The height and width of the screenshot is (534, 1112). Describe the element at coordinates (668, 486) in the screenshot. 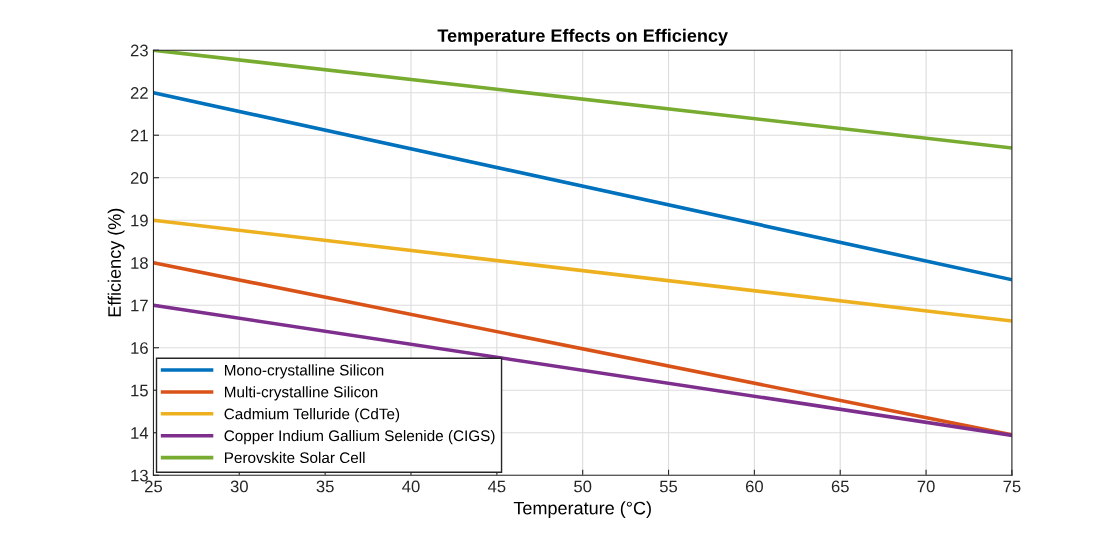

I see `x-tick-label: 55` at that location.